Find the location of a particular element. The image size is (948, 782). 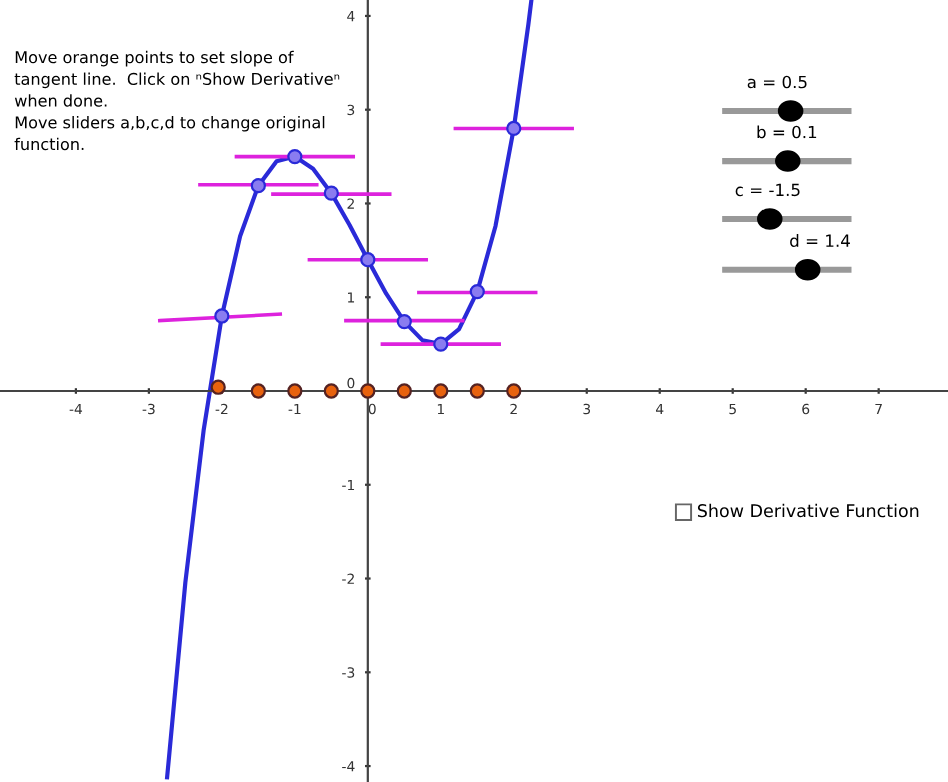

annotation: a = 0.5 is located at coordinates (777, 82).